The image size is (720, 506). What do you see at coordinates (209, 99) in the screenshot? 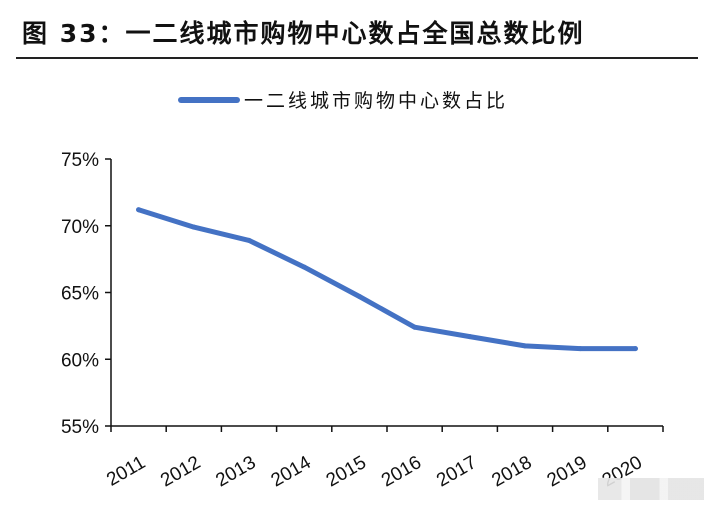
I see `legend-line-swatch` at bounding box center [209, 99].